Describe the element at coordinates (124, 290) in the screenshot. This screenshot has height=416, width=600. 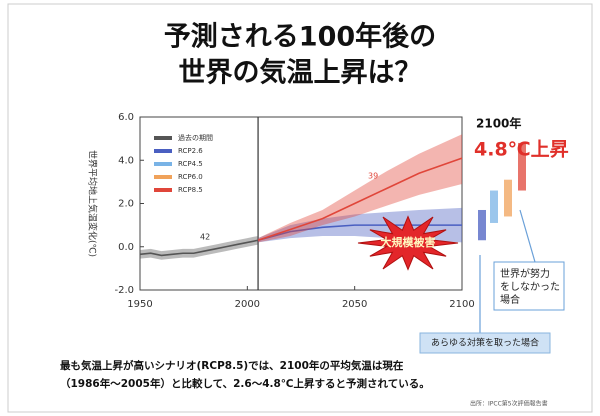
I see `y-tick-label: -2.0` at that location.